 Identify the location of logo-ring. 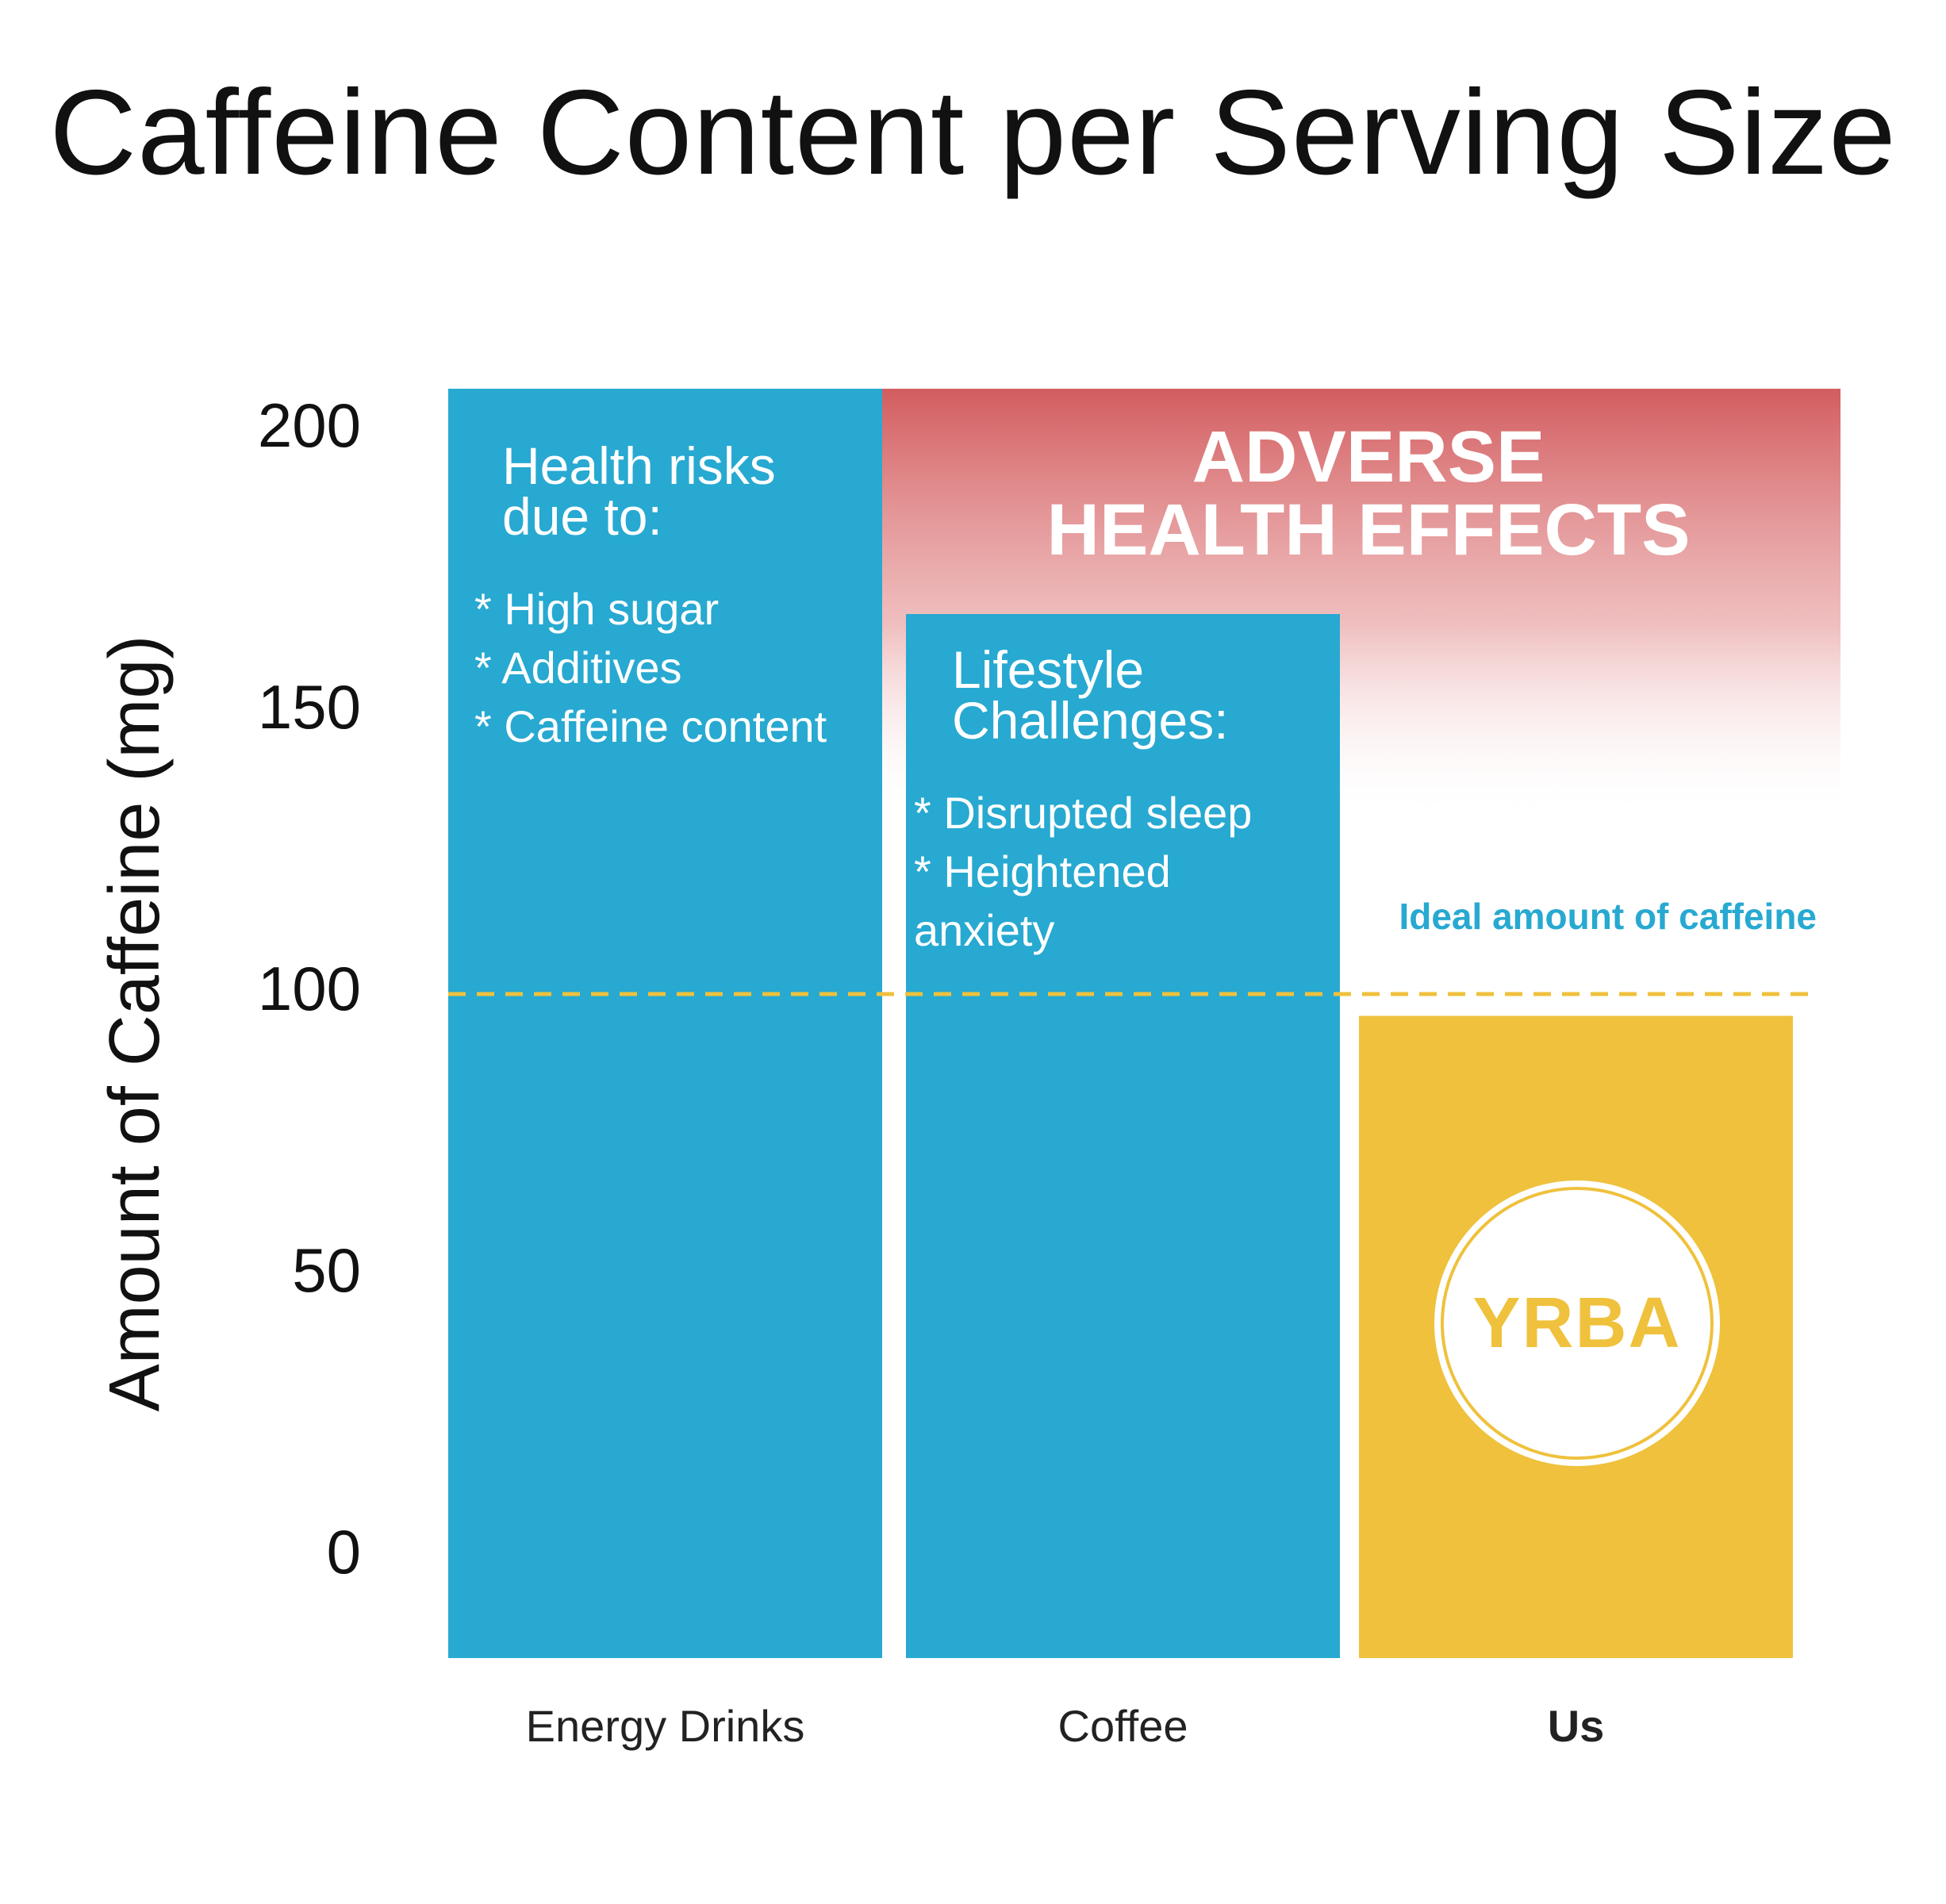
(1577, 1323).